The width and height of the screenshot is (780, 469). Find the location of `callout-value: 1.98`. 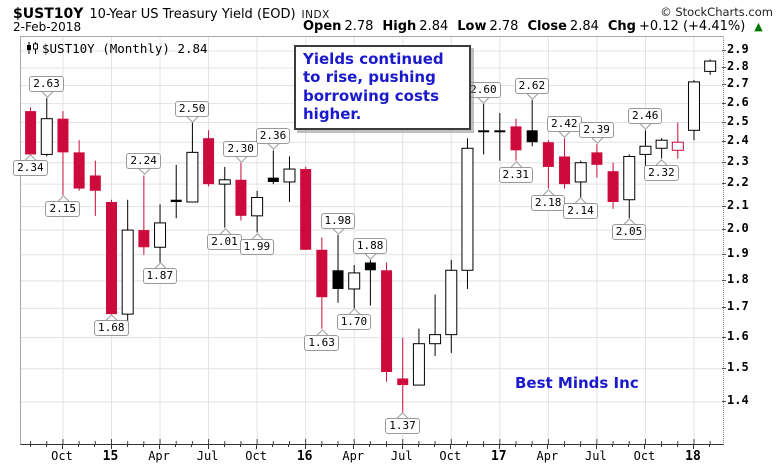

callout-value: 1.98 is located at coordinates (338, 220).